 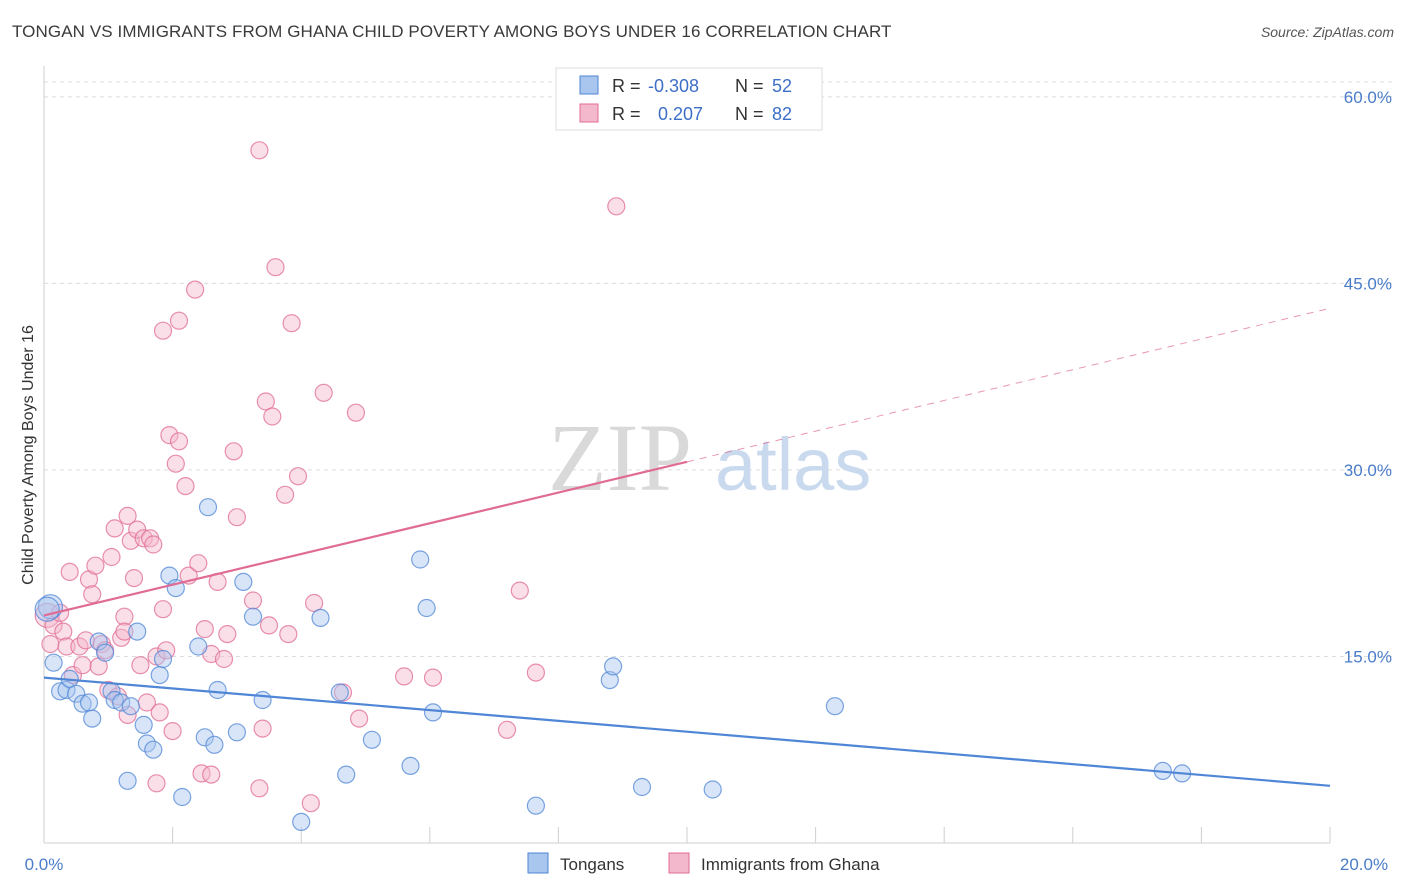 I want to click on watermark-atlas: atlas, so click(x=793, y=464).